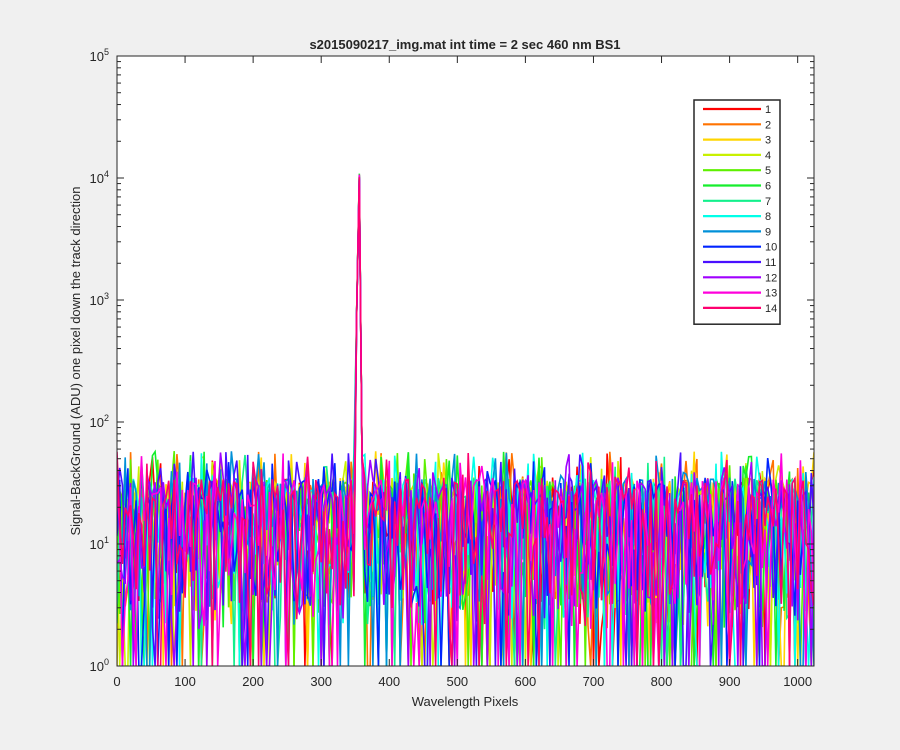 This screenshot has height=750, width=900. Describe the element at coordinates (526, 681) in the screenshot. I see `x-tick-label: 600` at that location.